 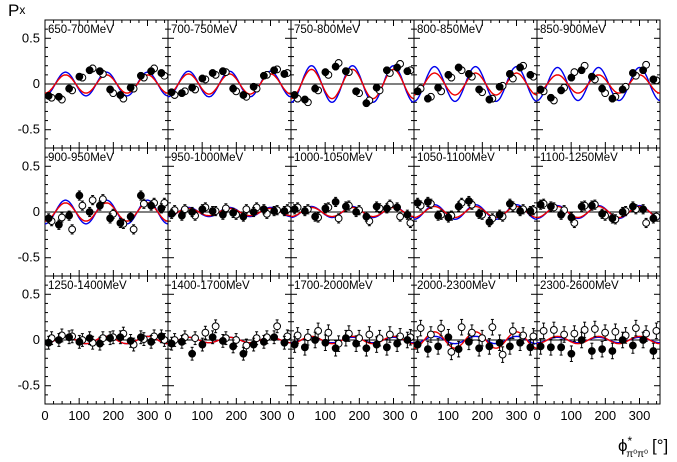 What do you see at coordinates (31, 37) in the screenshot?
I see `y-tick-label: 0.5` at bounding box center [31, 37].